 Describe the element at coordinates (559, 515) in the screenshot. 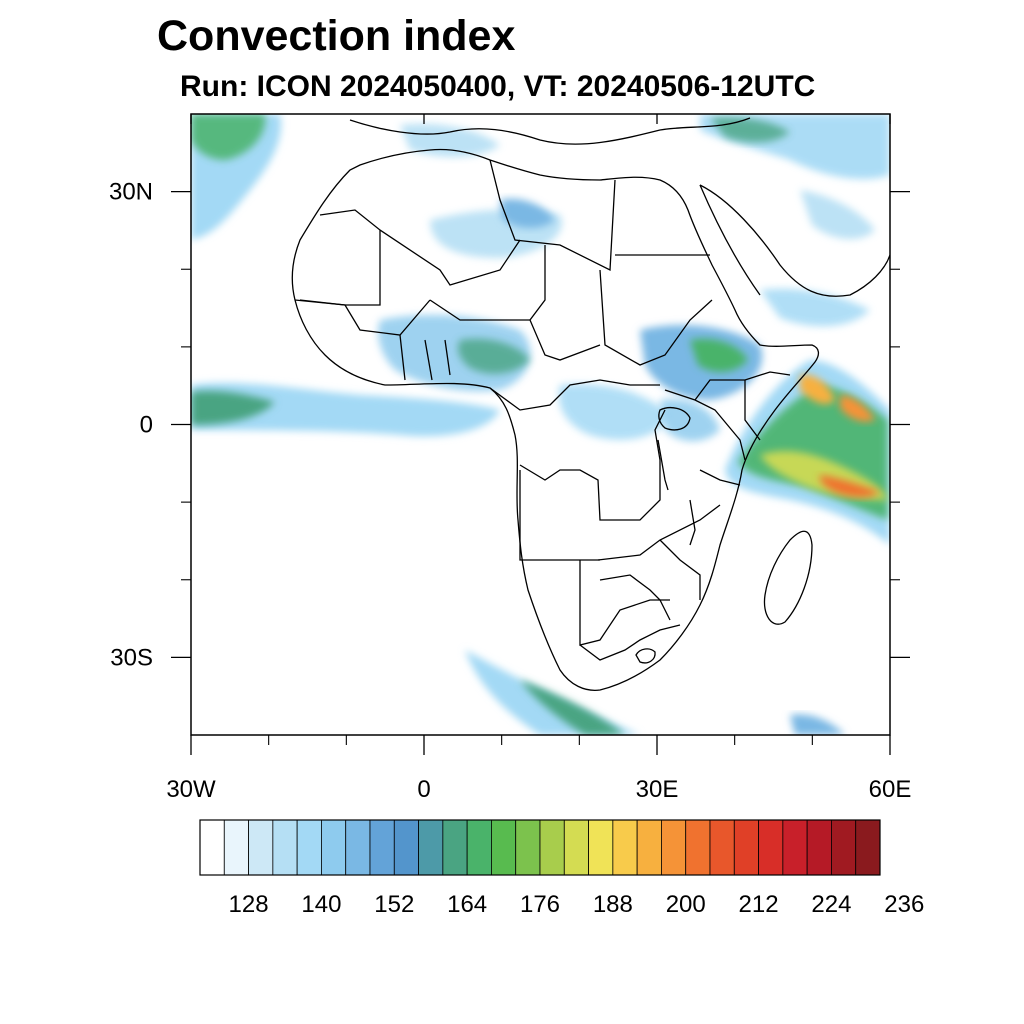

I see `border-angola` at that location.